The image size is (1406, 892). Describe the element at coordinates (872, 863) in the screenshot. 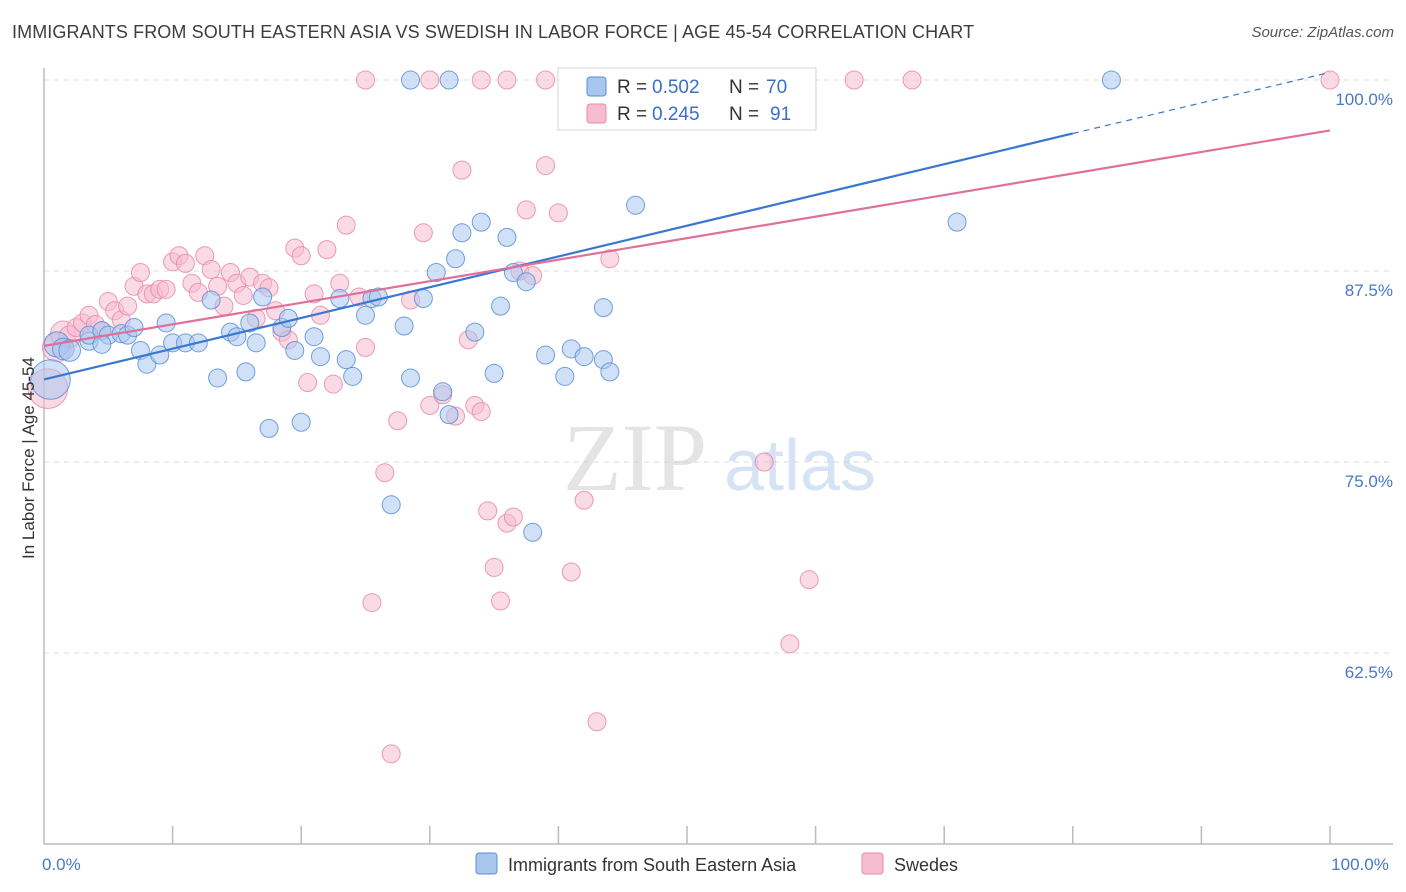

I see `series-swatch-pink` at that location.